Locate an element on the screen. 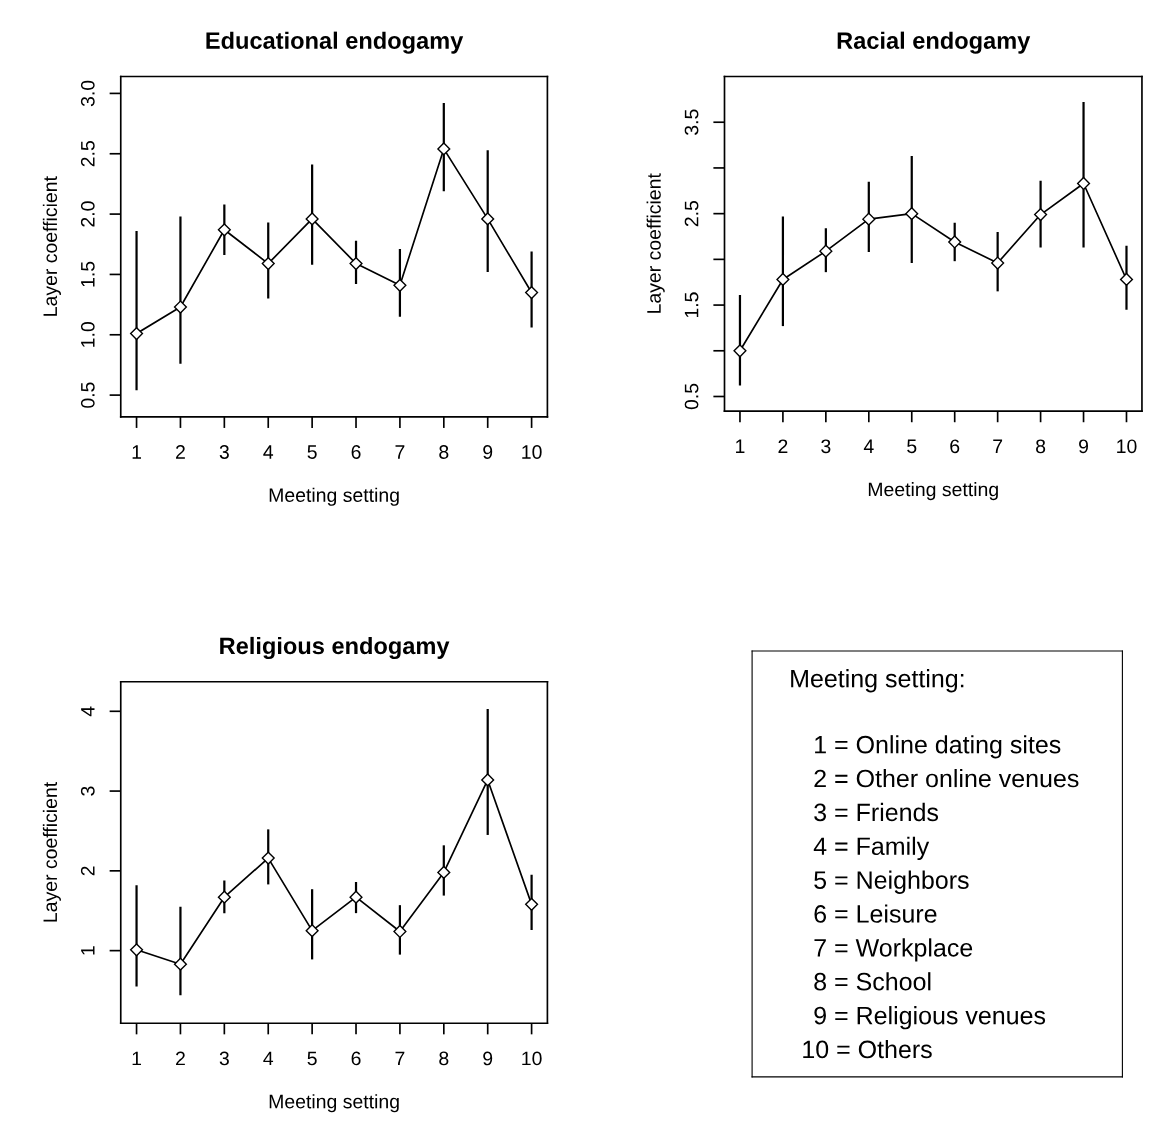  y-tick-label: 3 is located at coordinates (87, 791).